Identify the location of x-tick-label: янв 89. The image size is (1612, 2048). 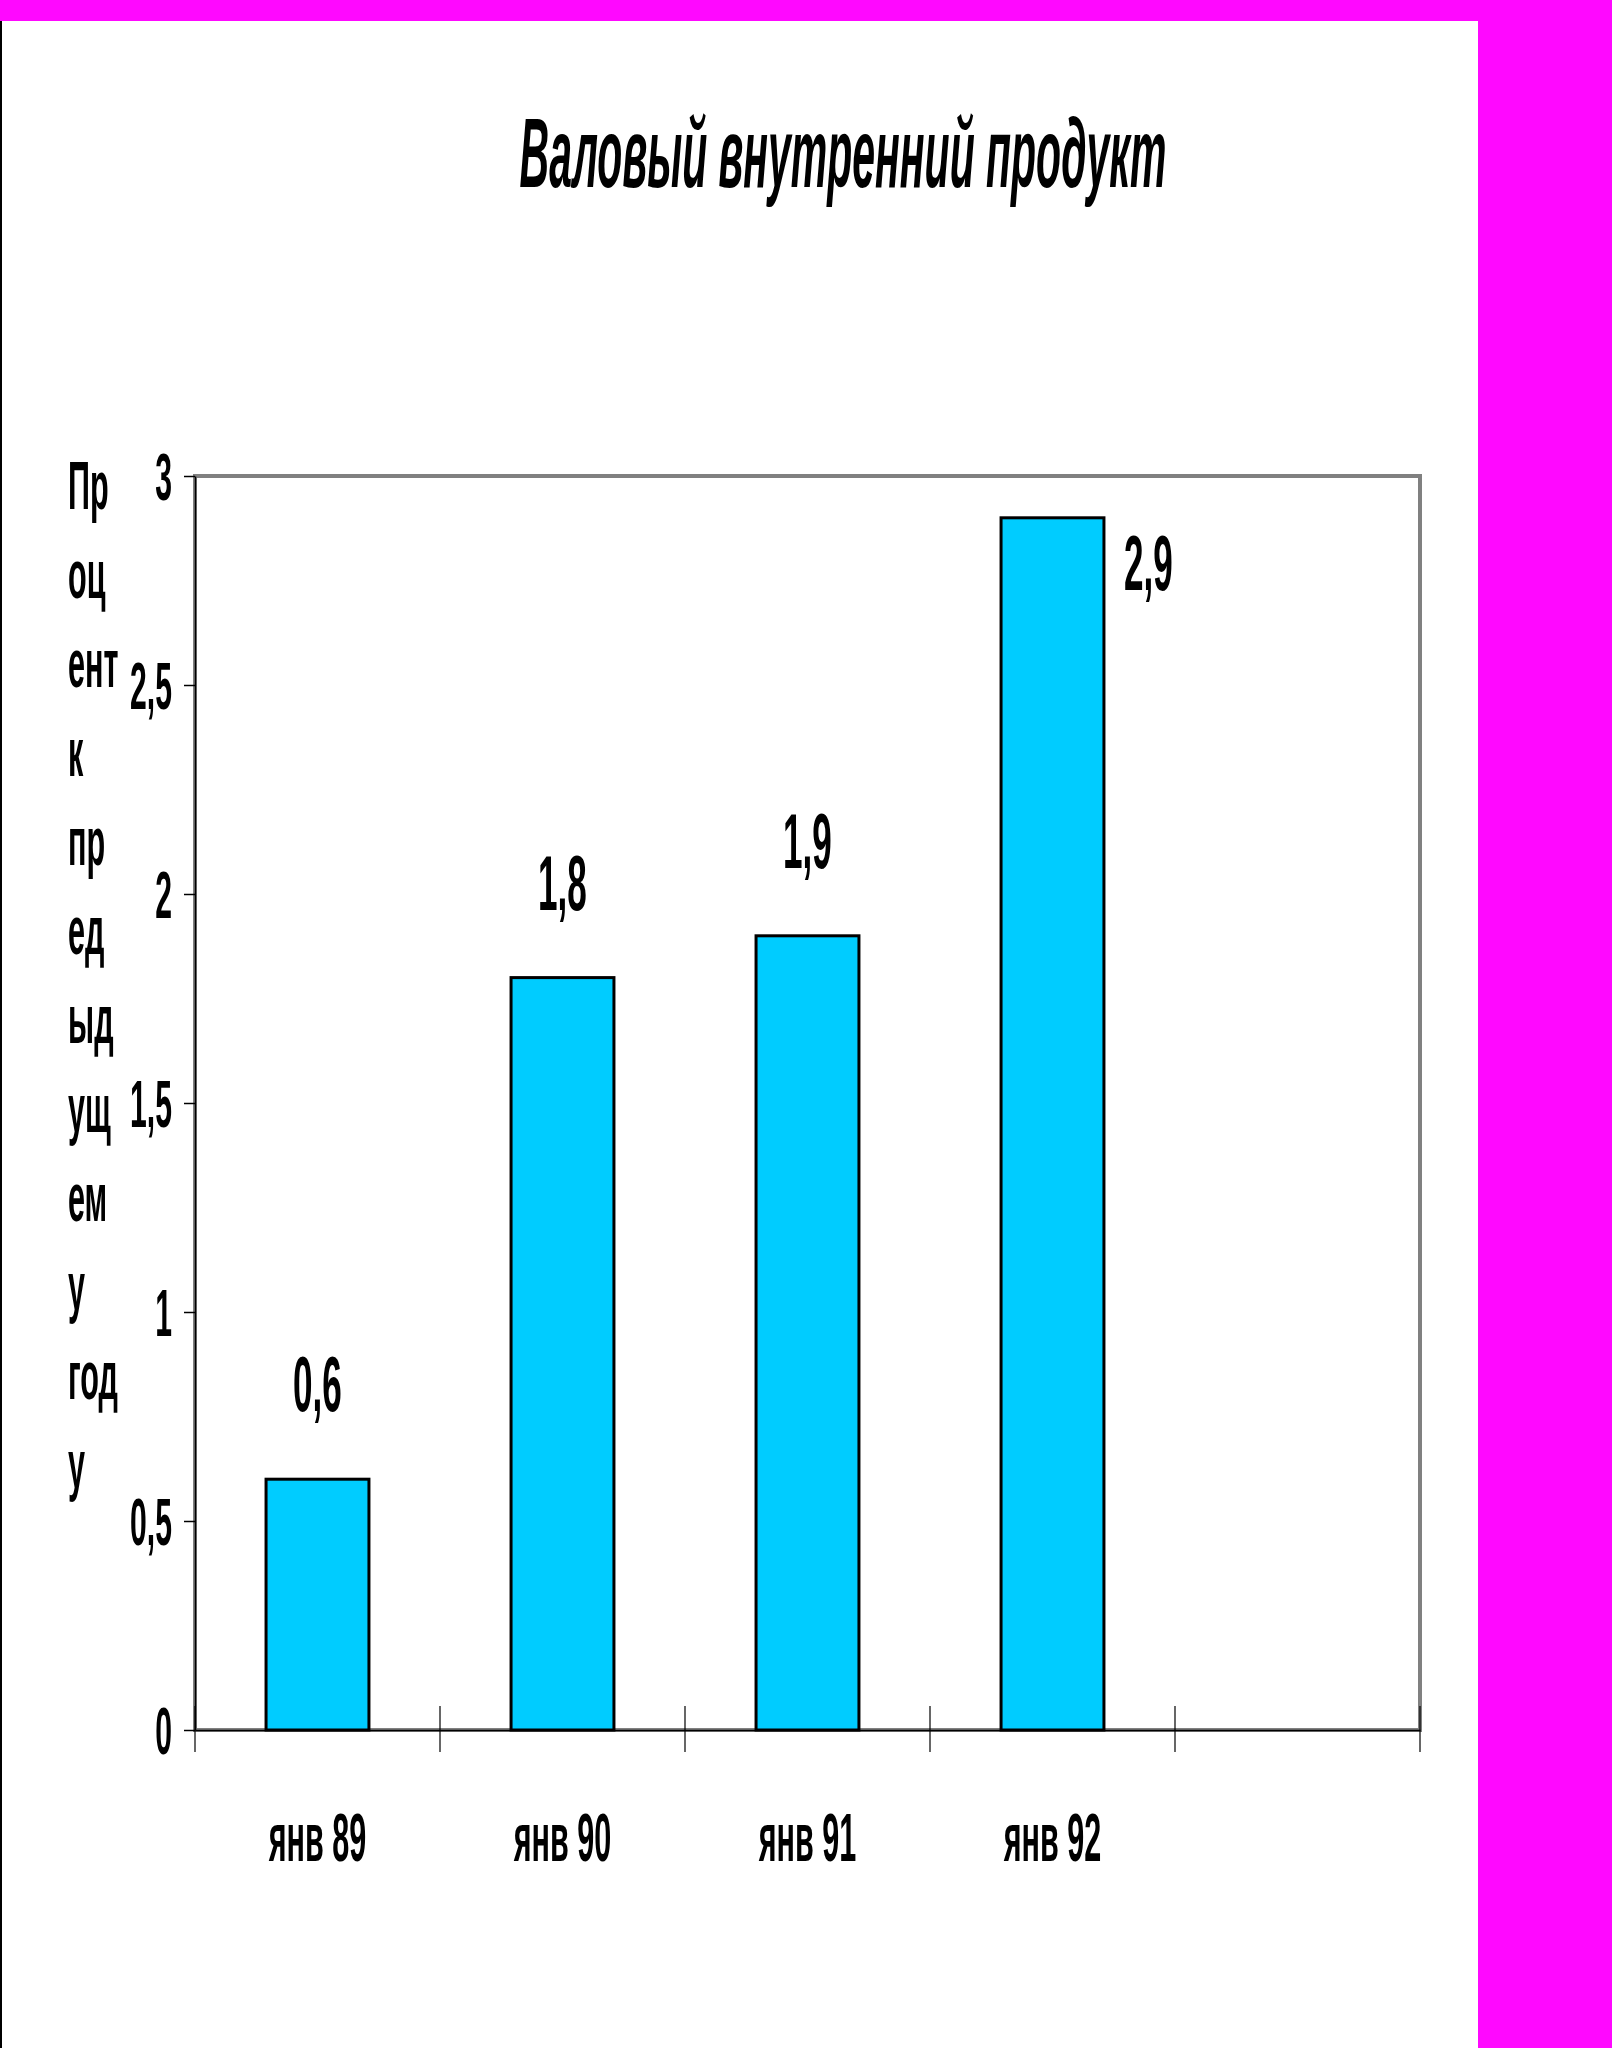
(317, 1837).